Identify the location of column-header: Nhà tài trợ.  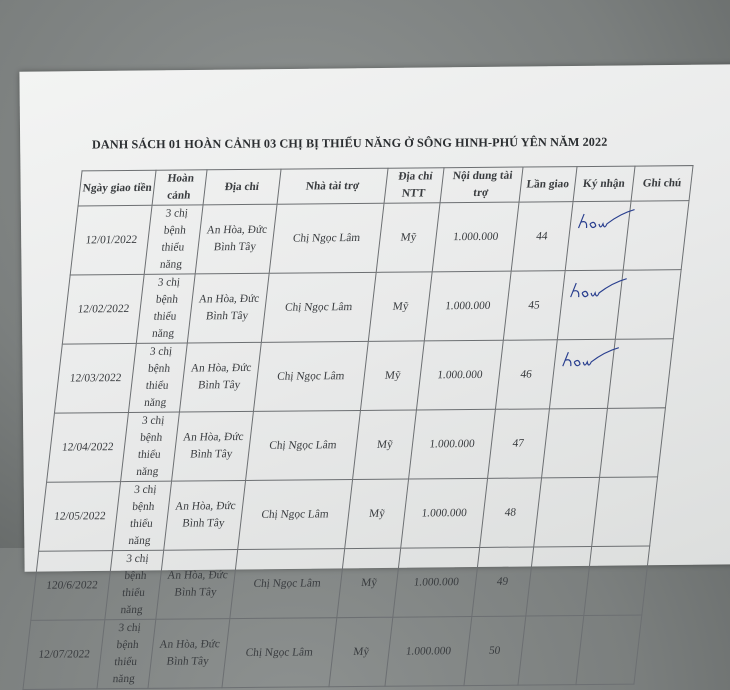
(332, 186).